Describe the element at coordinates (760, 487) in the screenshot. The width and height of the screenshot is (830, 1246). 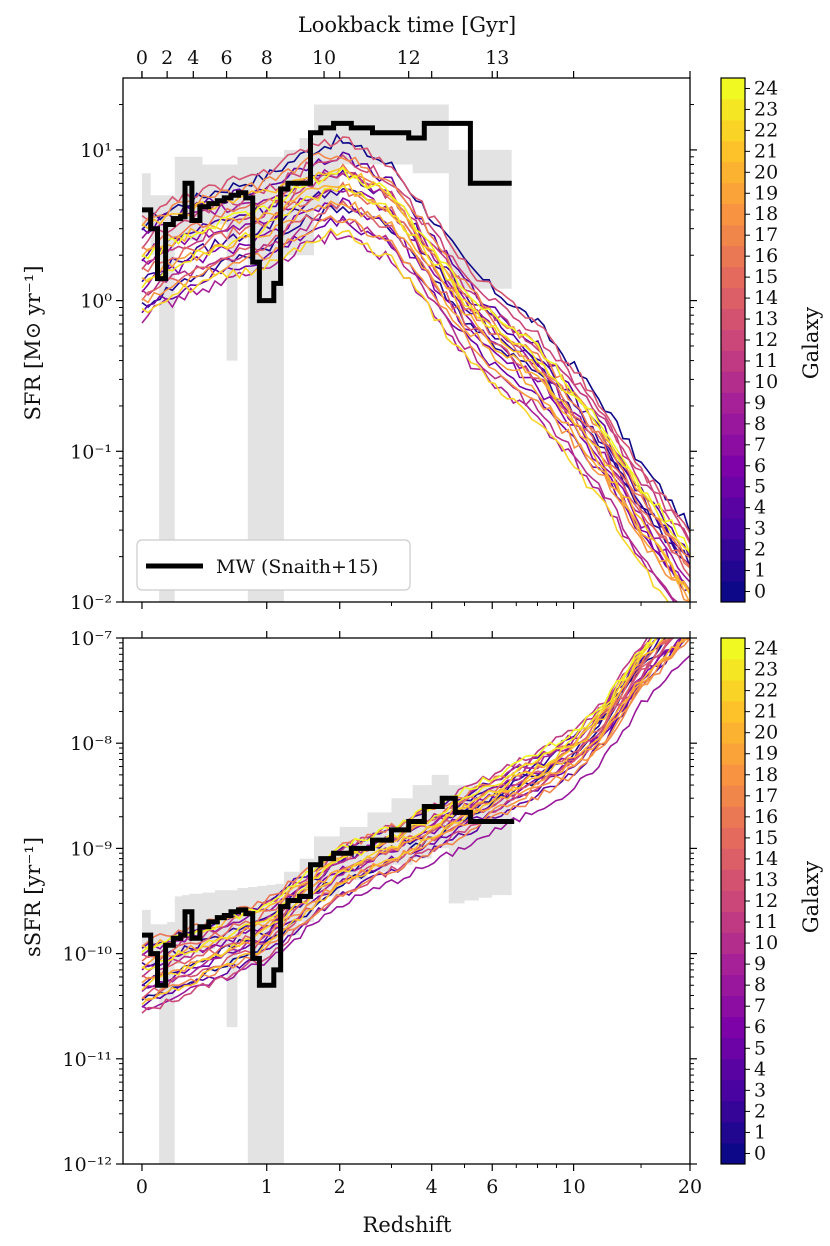
I see `colorbar-tick-label: 5` at that location.